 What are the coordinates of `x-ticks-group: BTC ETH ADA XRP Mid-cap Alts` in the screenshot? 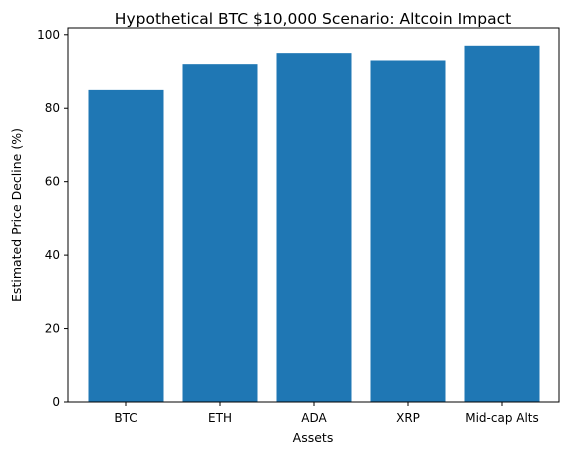 It's located at (326, 413).